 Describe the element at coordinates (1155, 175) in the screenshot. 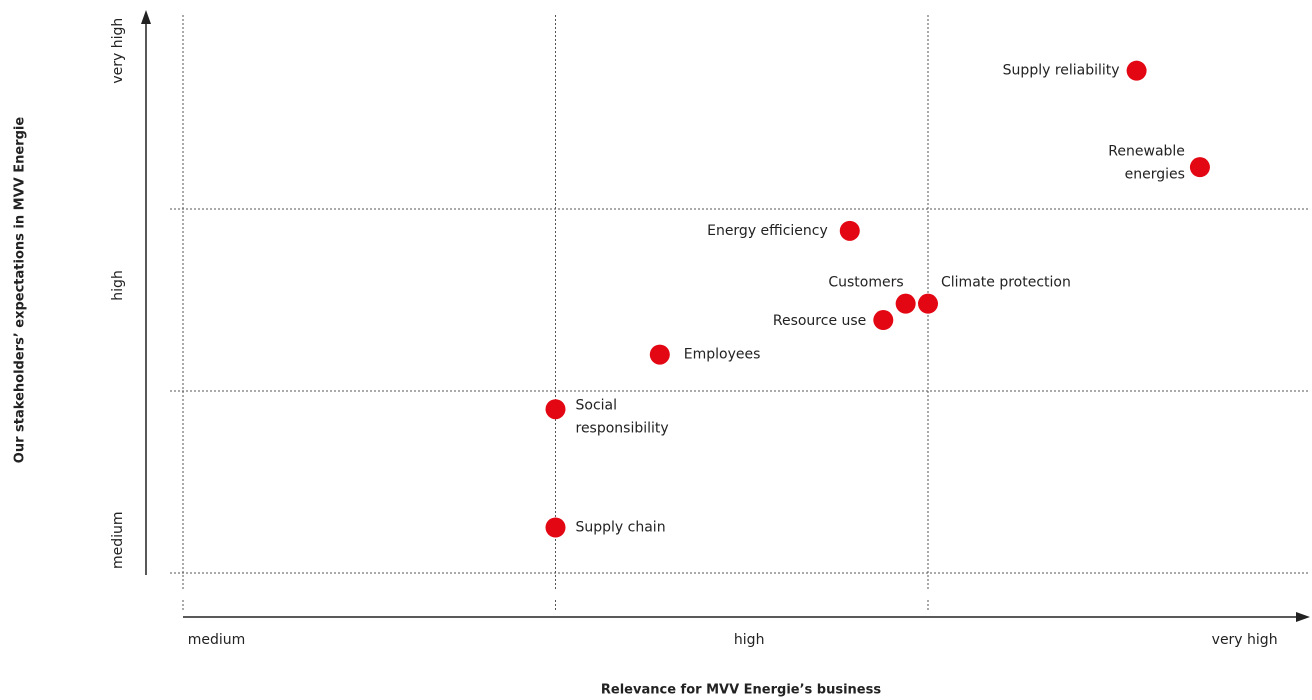

I see `label-line: energies` at that location.